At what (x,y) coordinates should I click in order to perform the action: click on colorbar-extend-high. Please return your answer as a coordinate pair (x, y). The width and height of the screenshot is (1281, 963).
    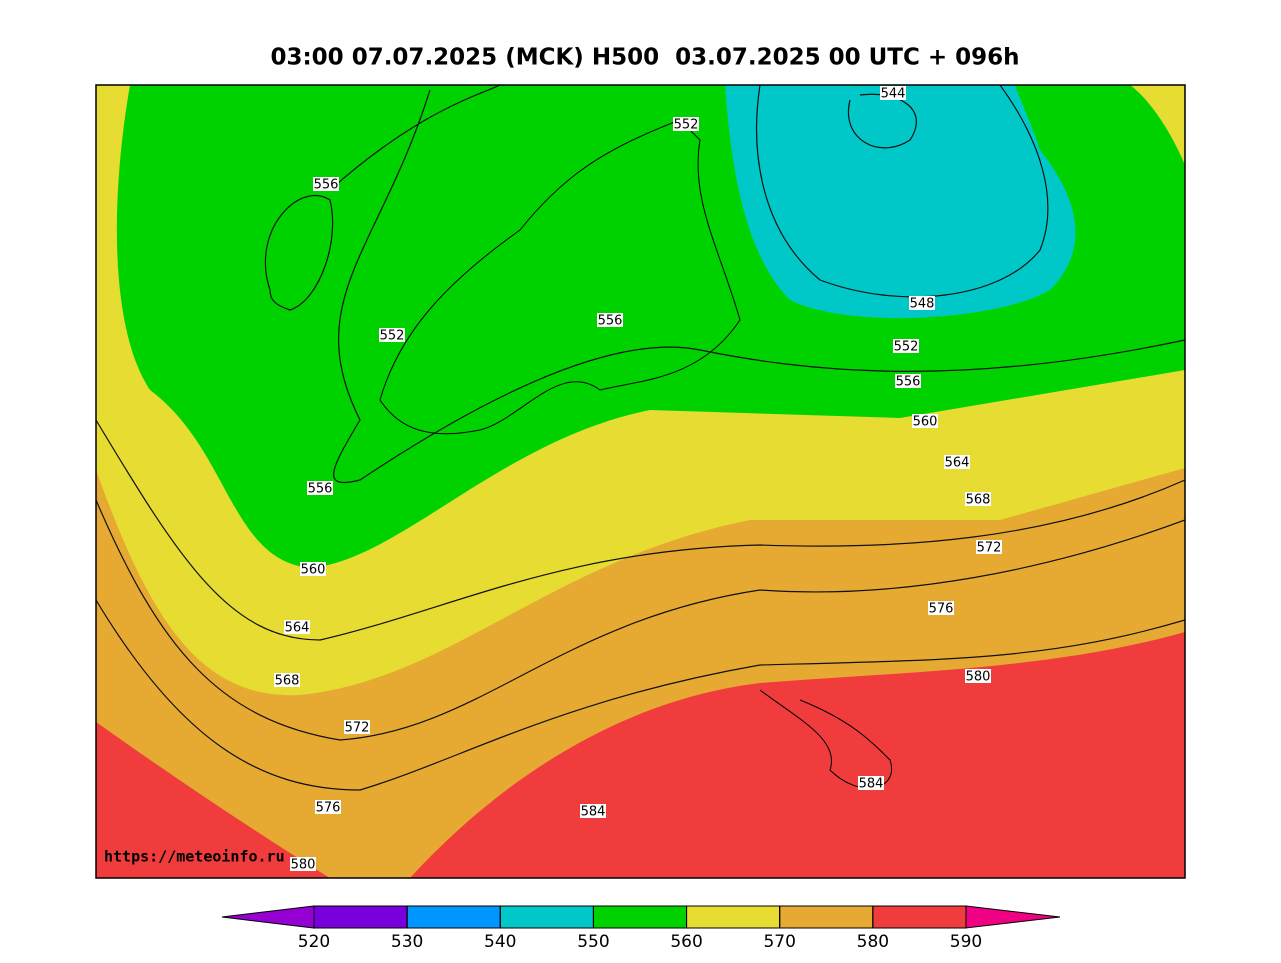
    Looking at the image, I should click on (1013, 917).